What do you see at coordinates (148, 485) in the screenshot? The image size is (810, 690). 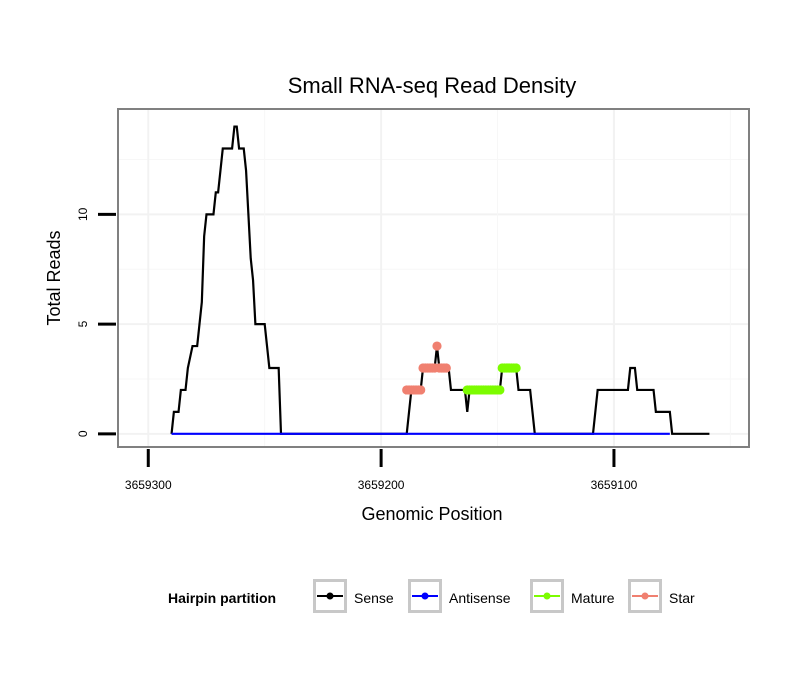 I see `x-tick-label: 3659300` at bounding box center [148, 485].